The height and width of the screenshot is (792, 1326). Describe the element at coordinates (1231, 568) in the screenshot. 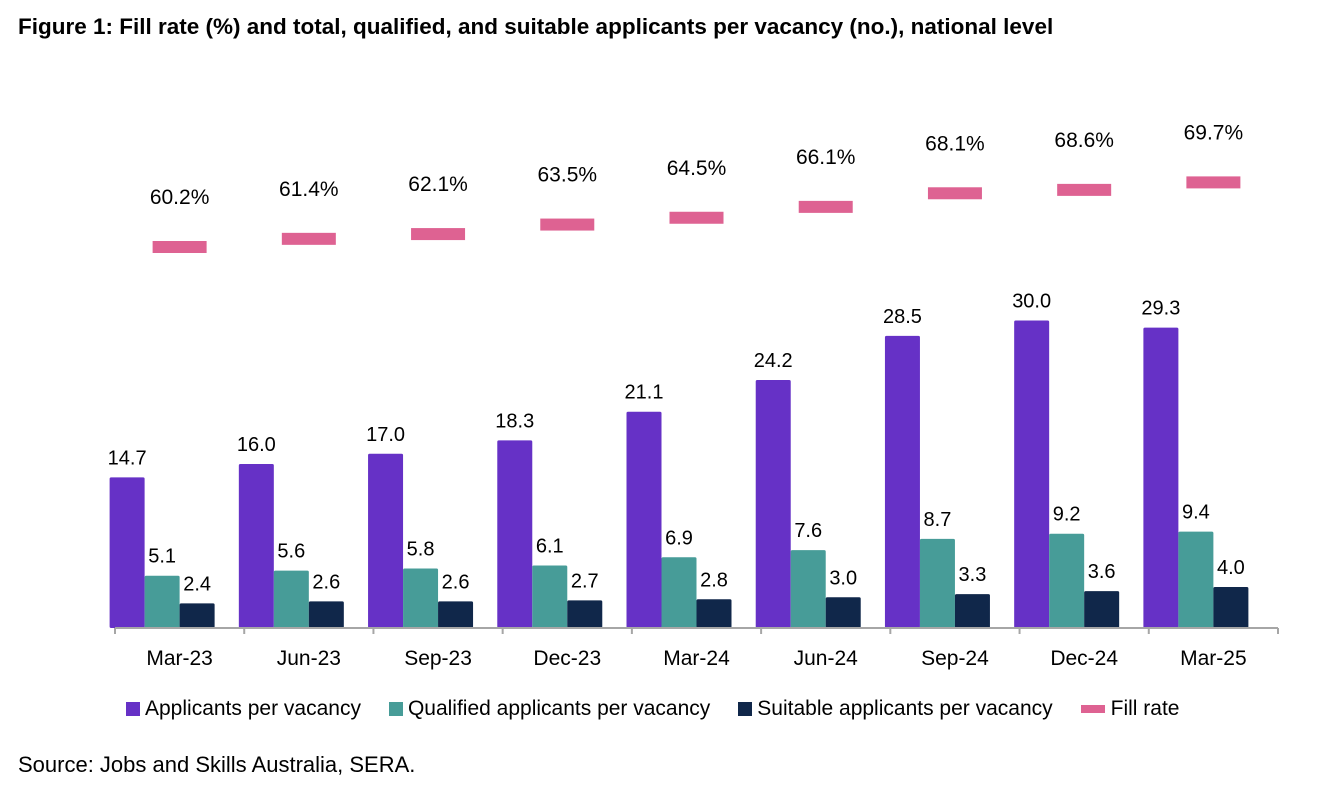

I see `data-label-suitable-applicants-per-vacancy-mar-25: 4.0` at that location.